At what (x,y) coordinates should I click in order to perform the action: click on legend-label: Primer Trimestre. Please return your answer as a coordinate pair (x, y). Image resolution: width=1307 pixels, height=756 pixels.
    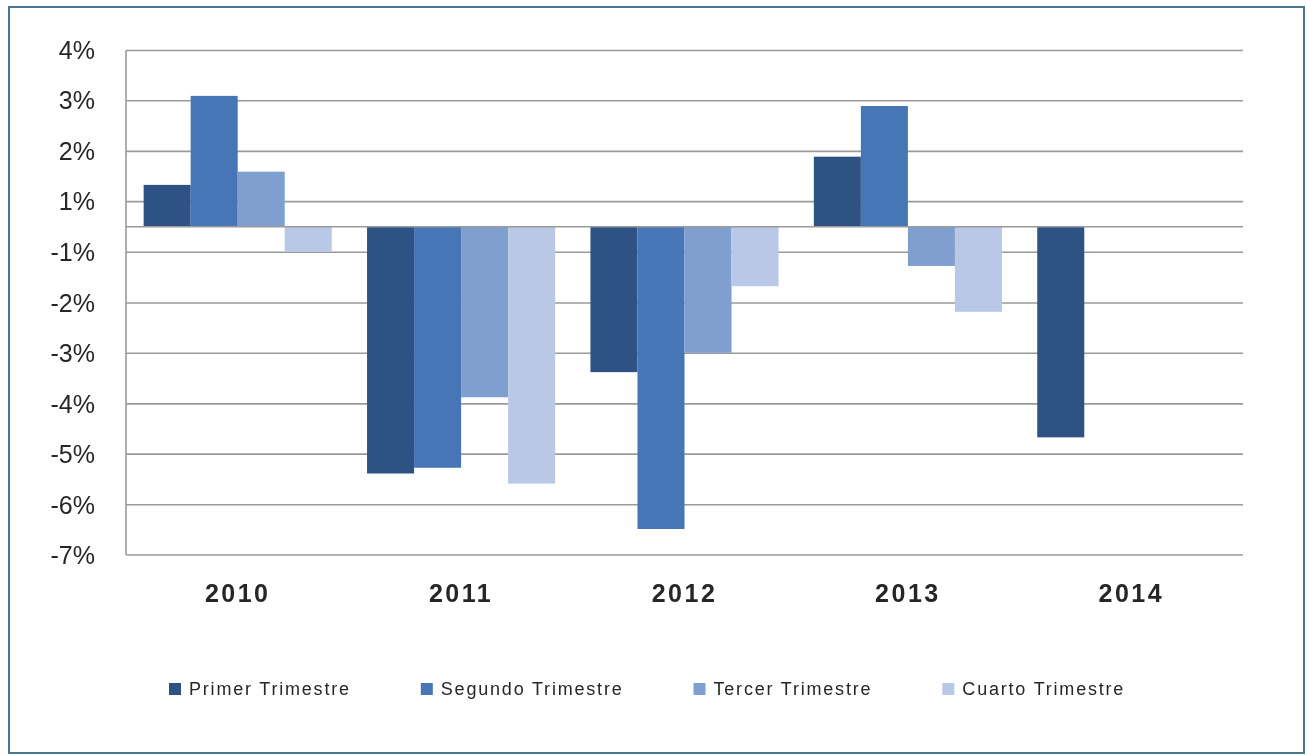
    Looking at the image, I should click on (270, 689).